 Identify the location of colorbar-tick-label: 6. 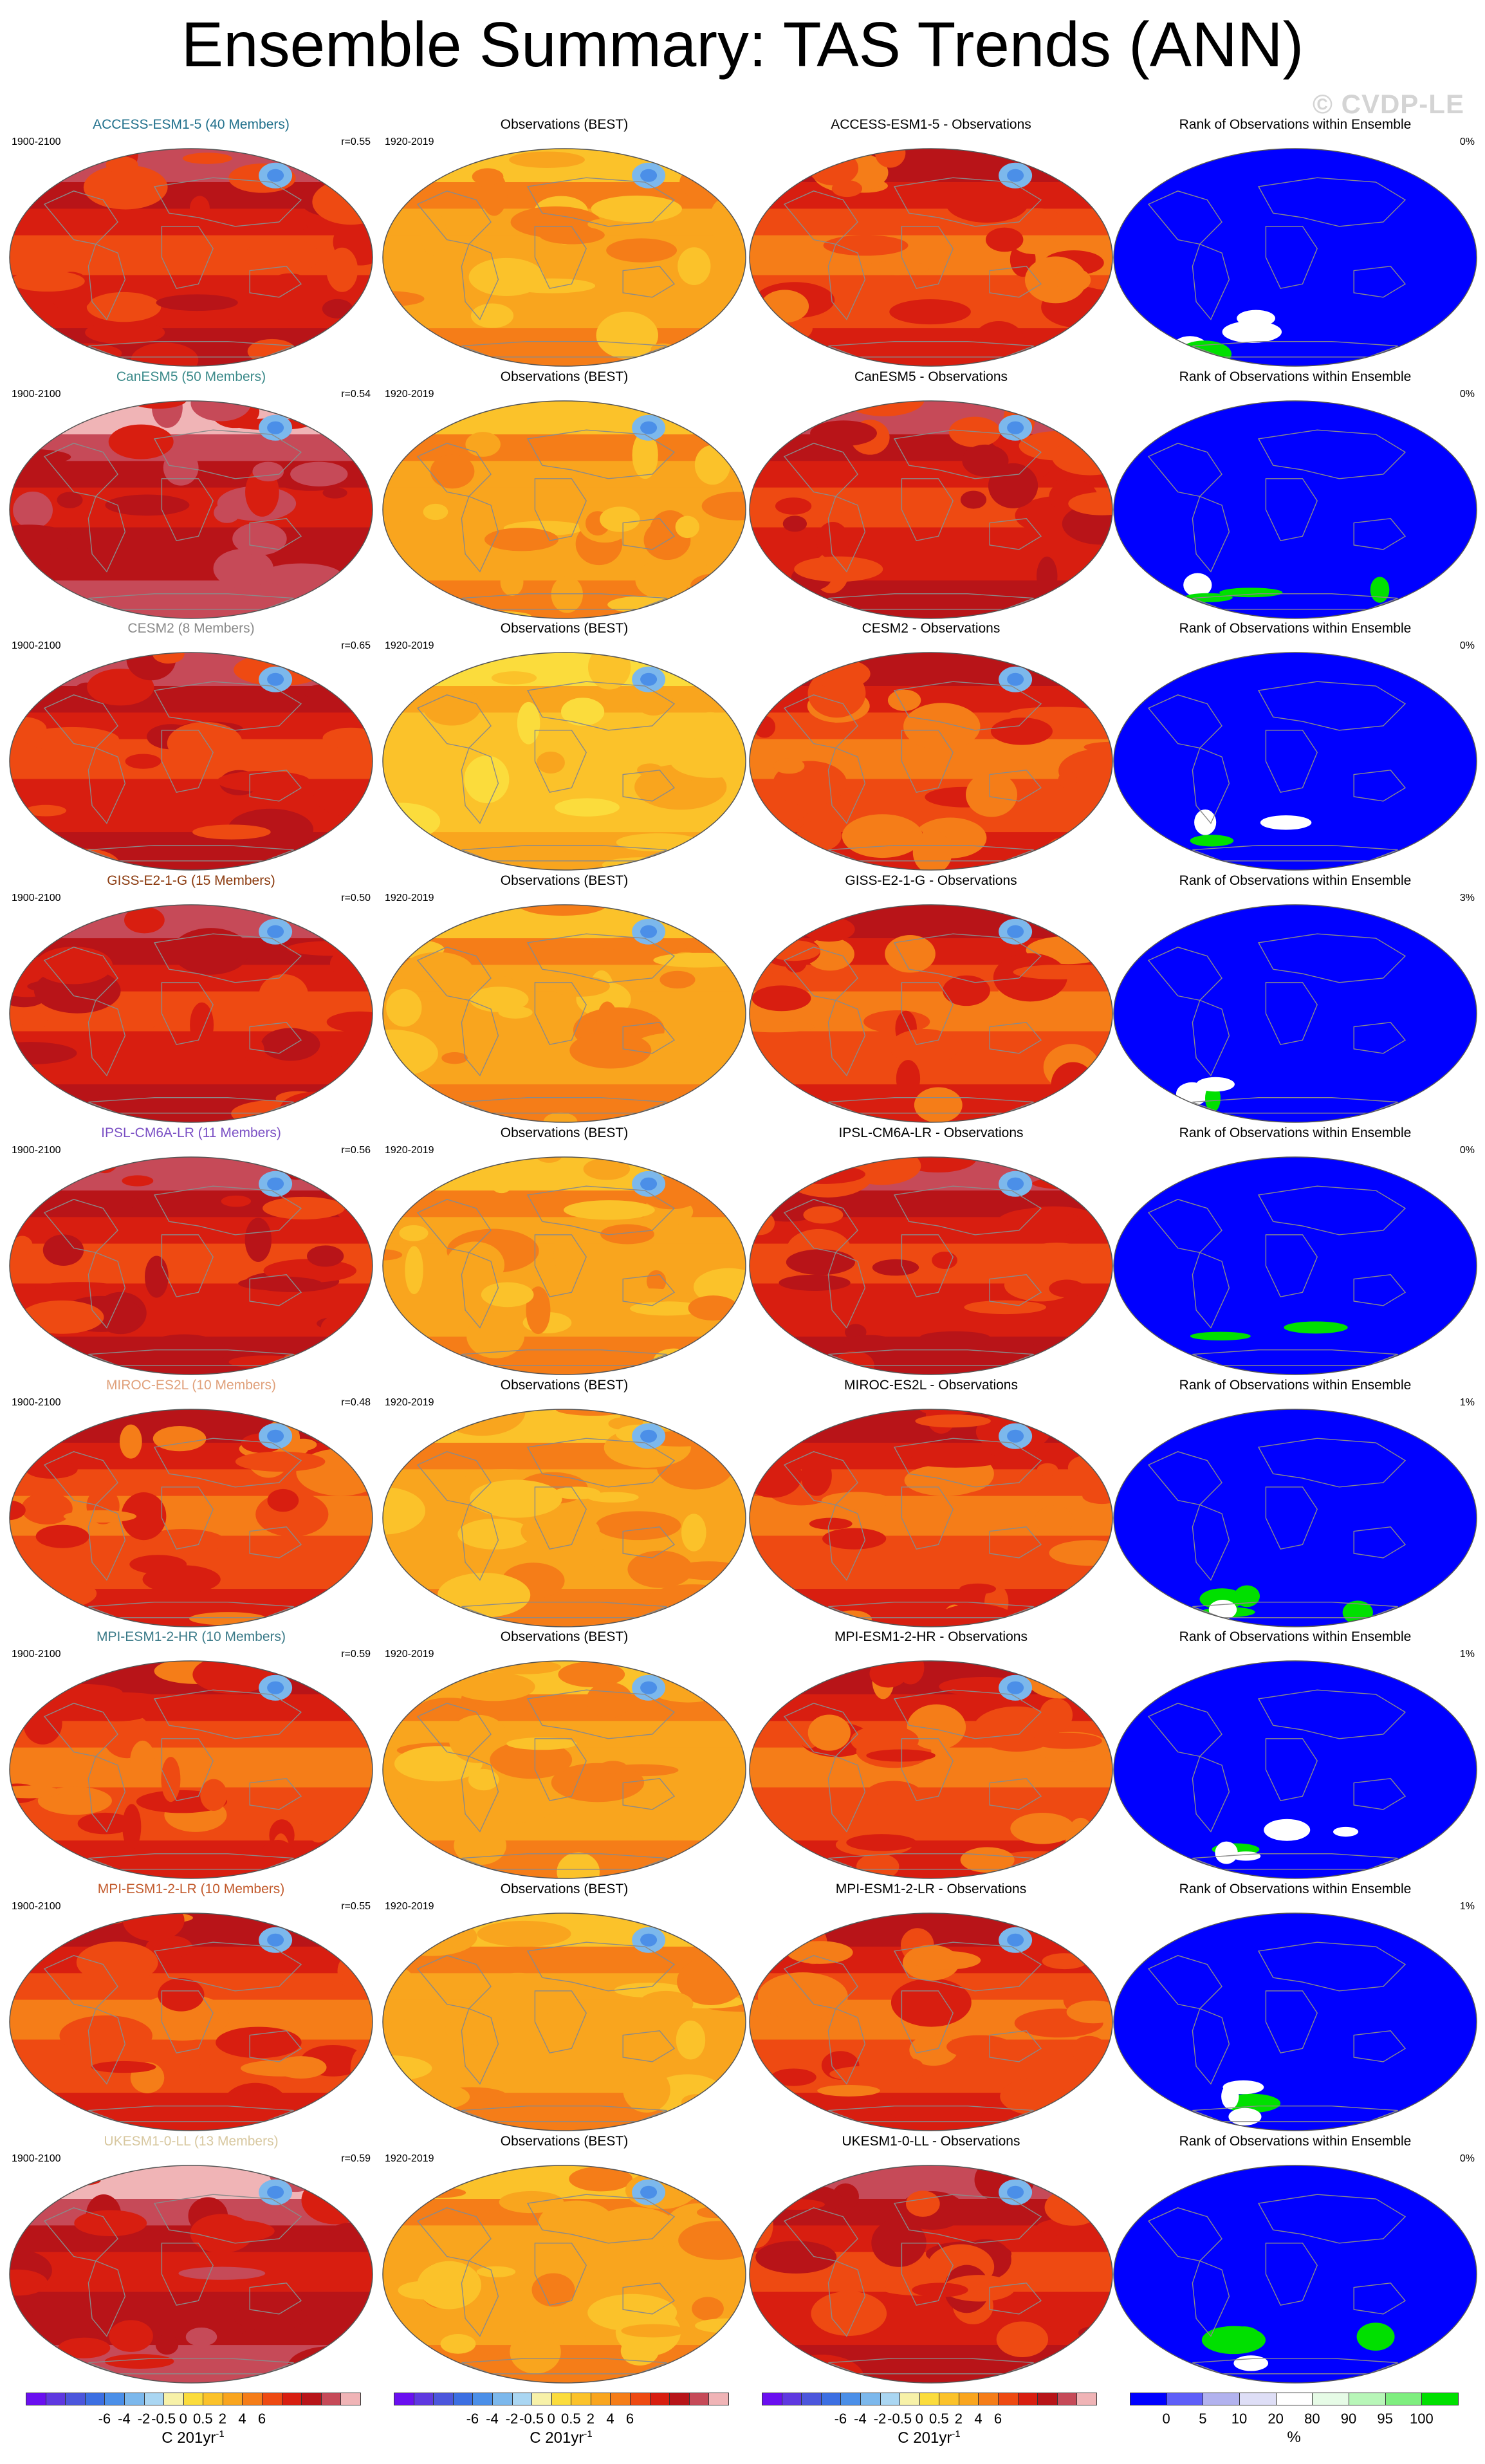
(997, 2419).